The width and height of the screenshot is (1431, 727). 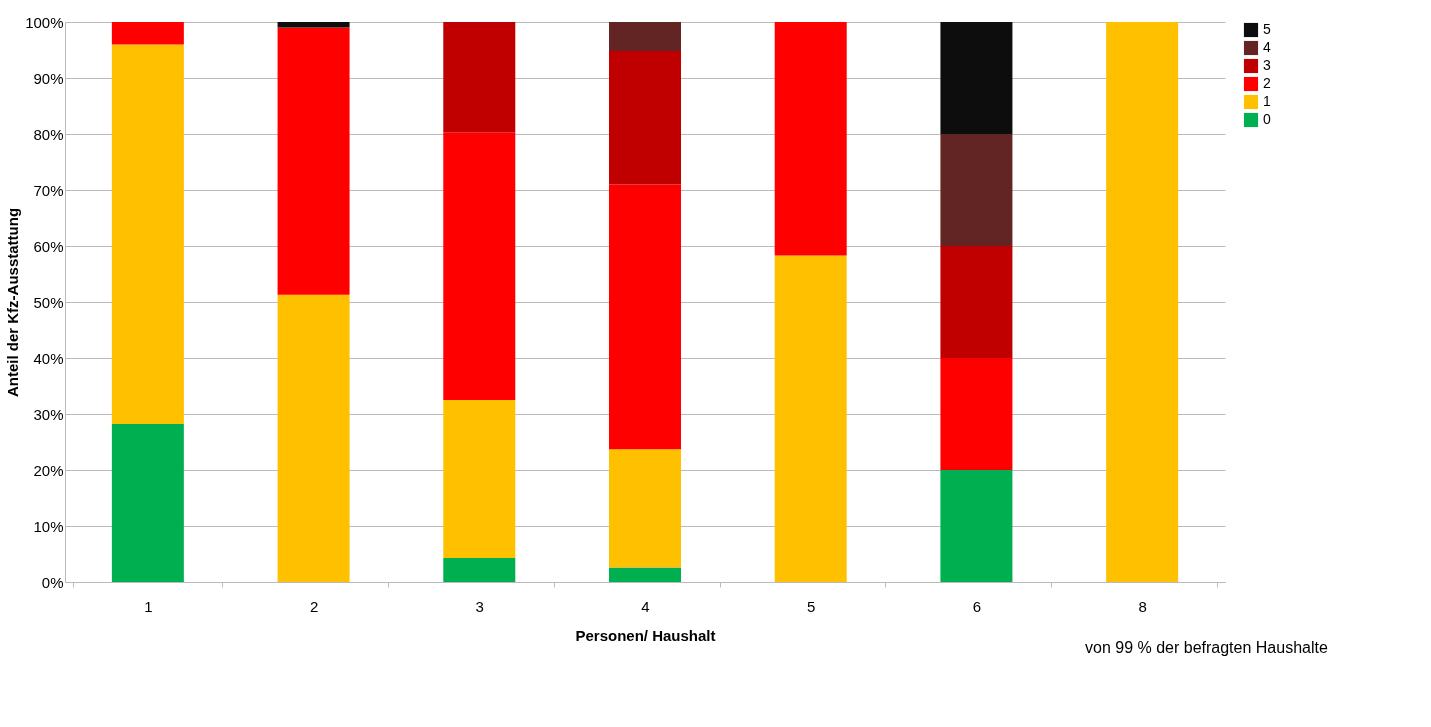 What do you see at coordinates (1267, 119) in the screenshot?
I see `legend-label: 0` at bounding box center [1267, 119].